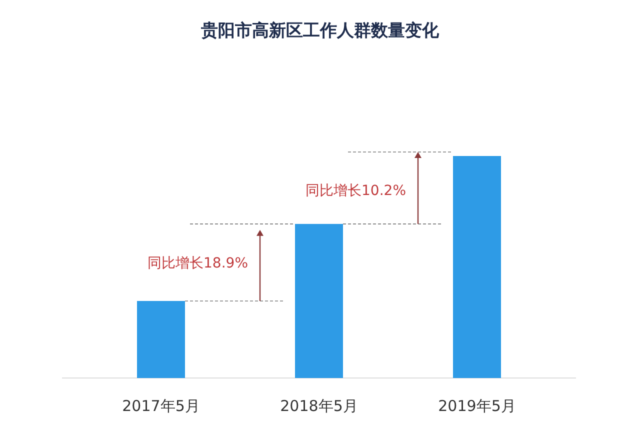 The height and width of the screenshot is (427, 640). I want to click on x-tick-label: 2018年5月, so click(319, 406).